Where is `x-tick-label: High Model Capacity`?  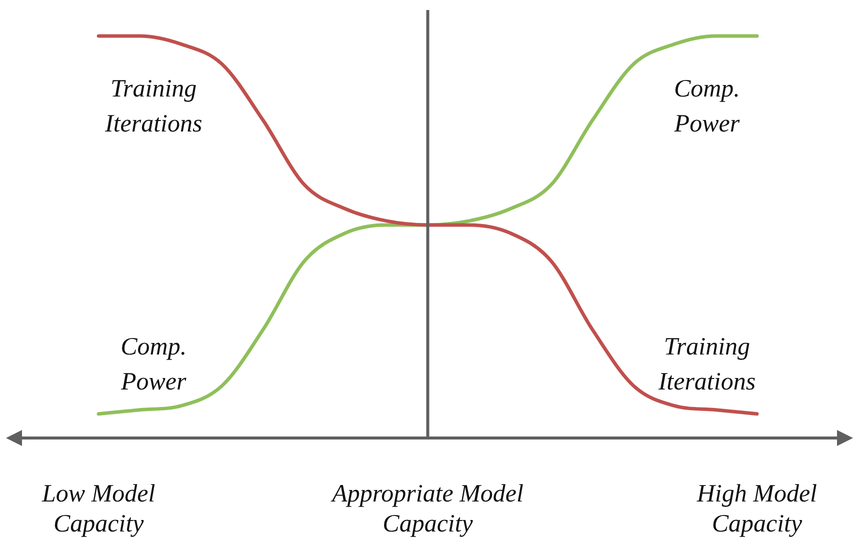
x-tick-label: High Model Capacity is located at coordinates (757, 509).